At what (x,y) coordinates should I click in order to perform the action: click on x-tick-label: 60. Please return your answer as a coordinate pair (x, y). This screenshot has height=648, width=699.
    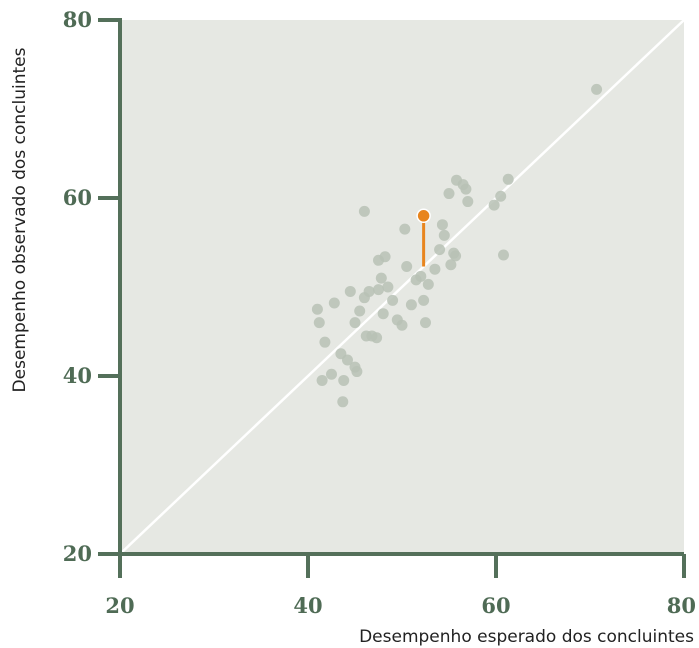
    Looking at the image, I should click on (495, 605).